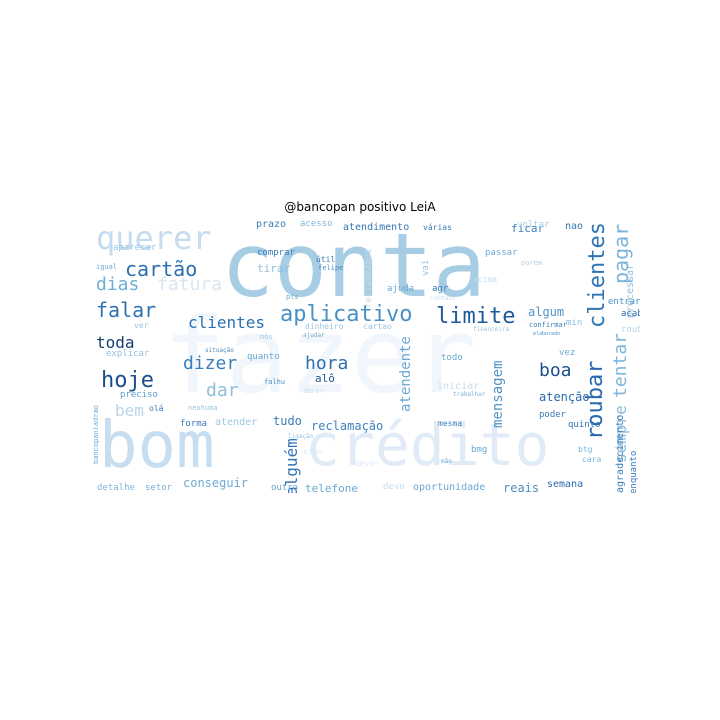 The image size is (720, 720). What do you see at coordinates (450, 423) in the screenshot?
I see `word-mesma: mesma` at bounding box center [450, 423].